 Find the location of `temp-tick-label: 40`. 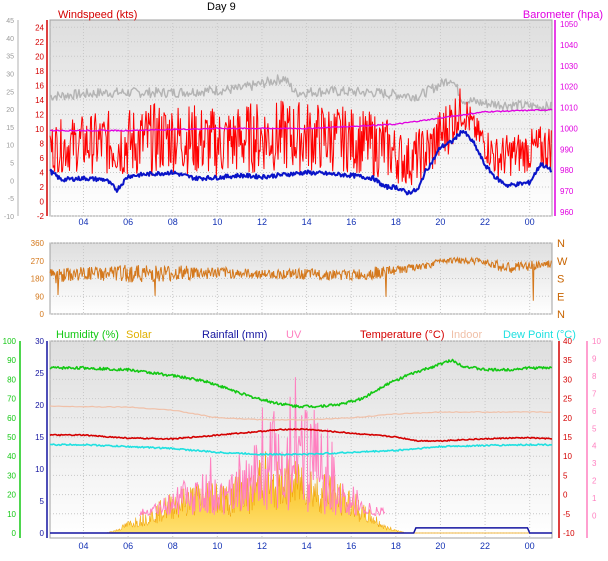

temp-tick-label: 40 is located at coordinates (567, 341).